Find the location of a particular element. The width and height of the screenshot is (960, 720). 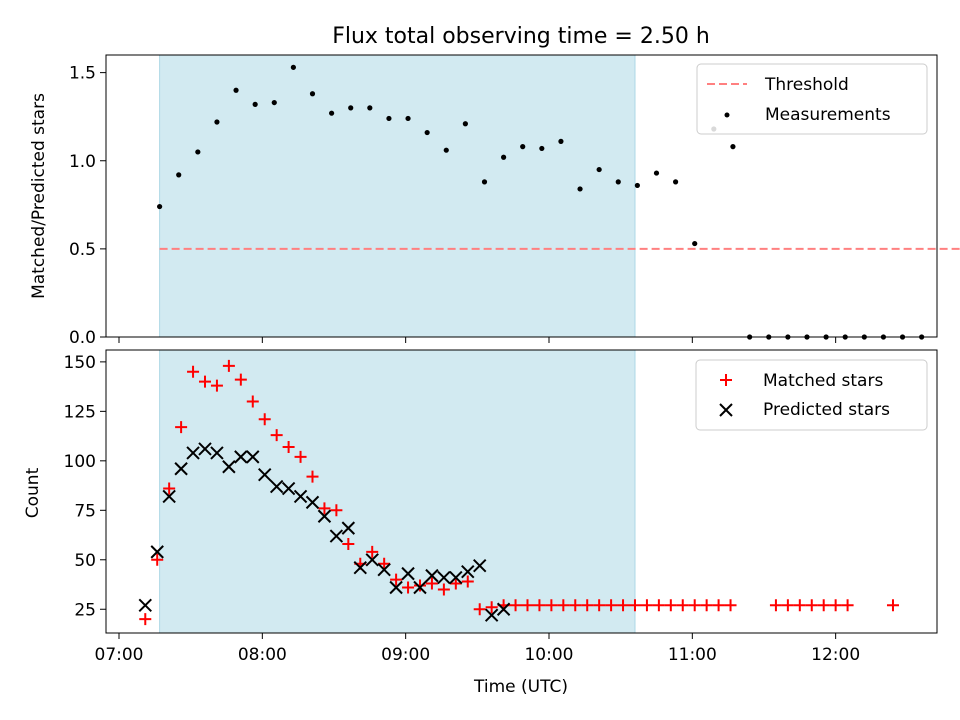

bottom-y-tick-label: 125 is located at coordinates (80, 412).